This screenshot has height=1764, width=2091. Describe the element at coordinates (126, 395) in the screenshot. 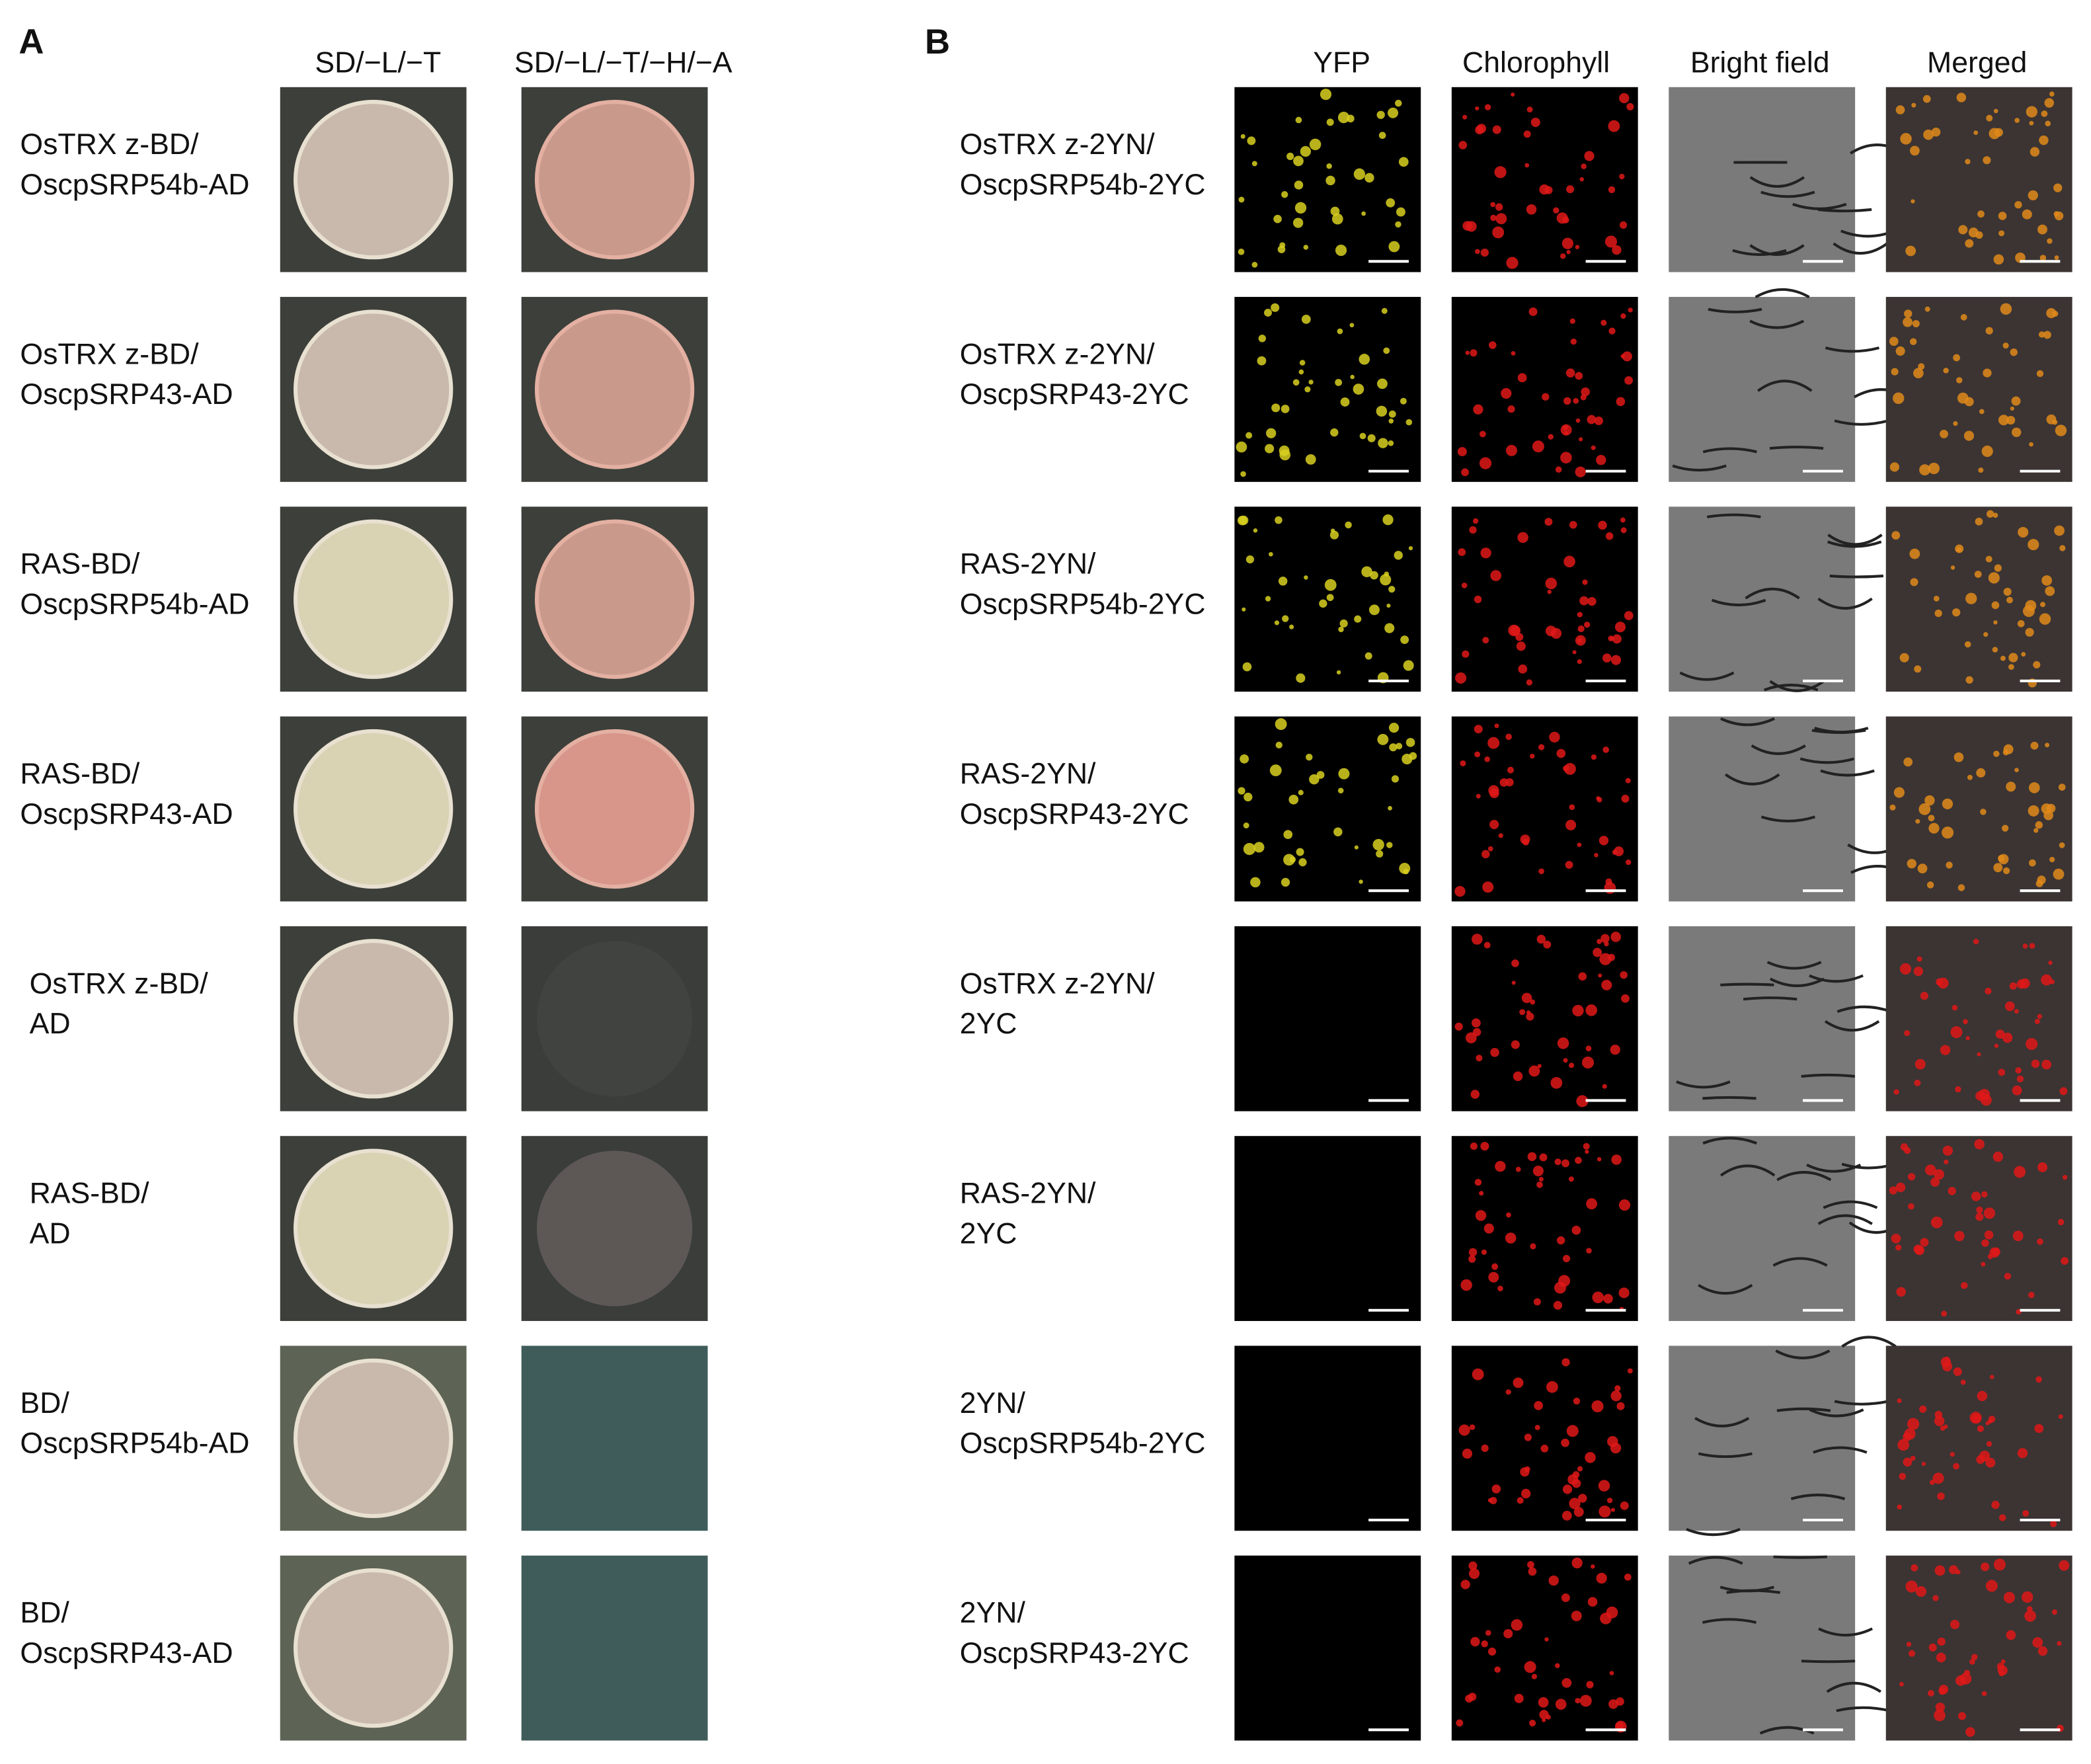

I see `row-label: OscpSRP43-AD` at that location.